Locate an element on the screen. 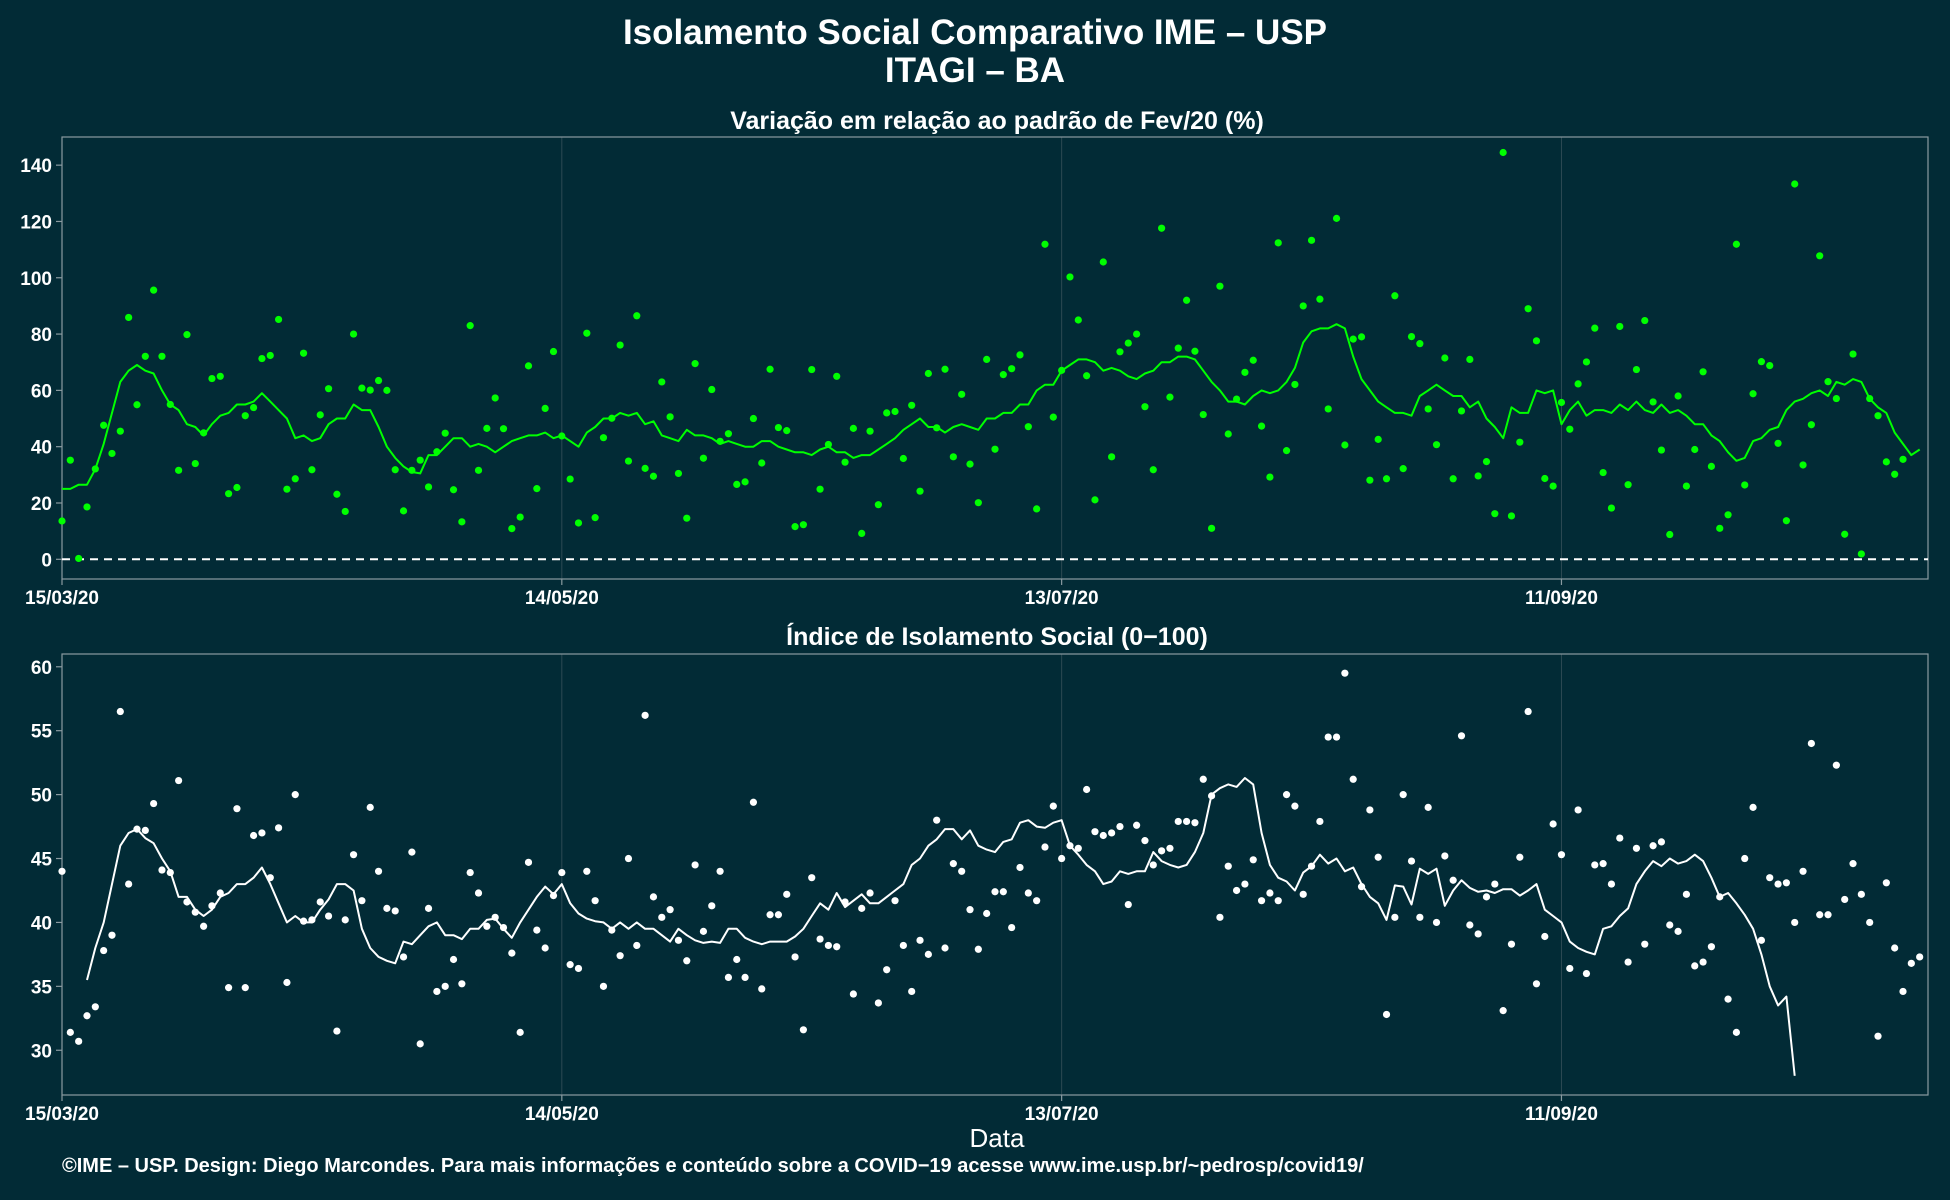  panel-2-title: Índice de Isolamento Social (0−100) is located at coordinates (997, 636).